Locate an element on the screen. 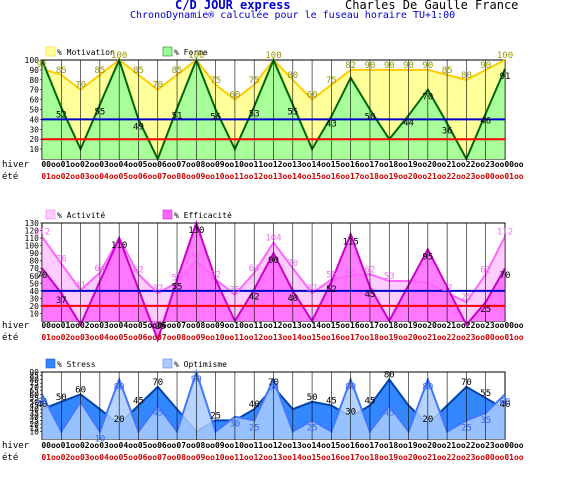 The image size is (561, 480). x-tick-ete: 14oo is located at coordinates (301, 457).